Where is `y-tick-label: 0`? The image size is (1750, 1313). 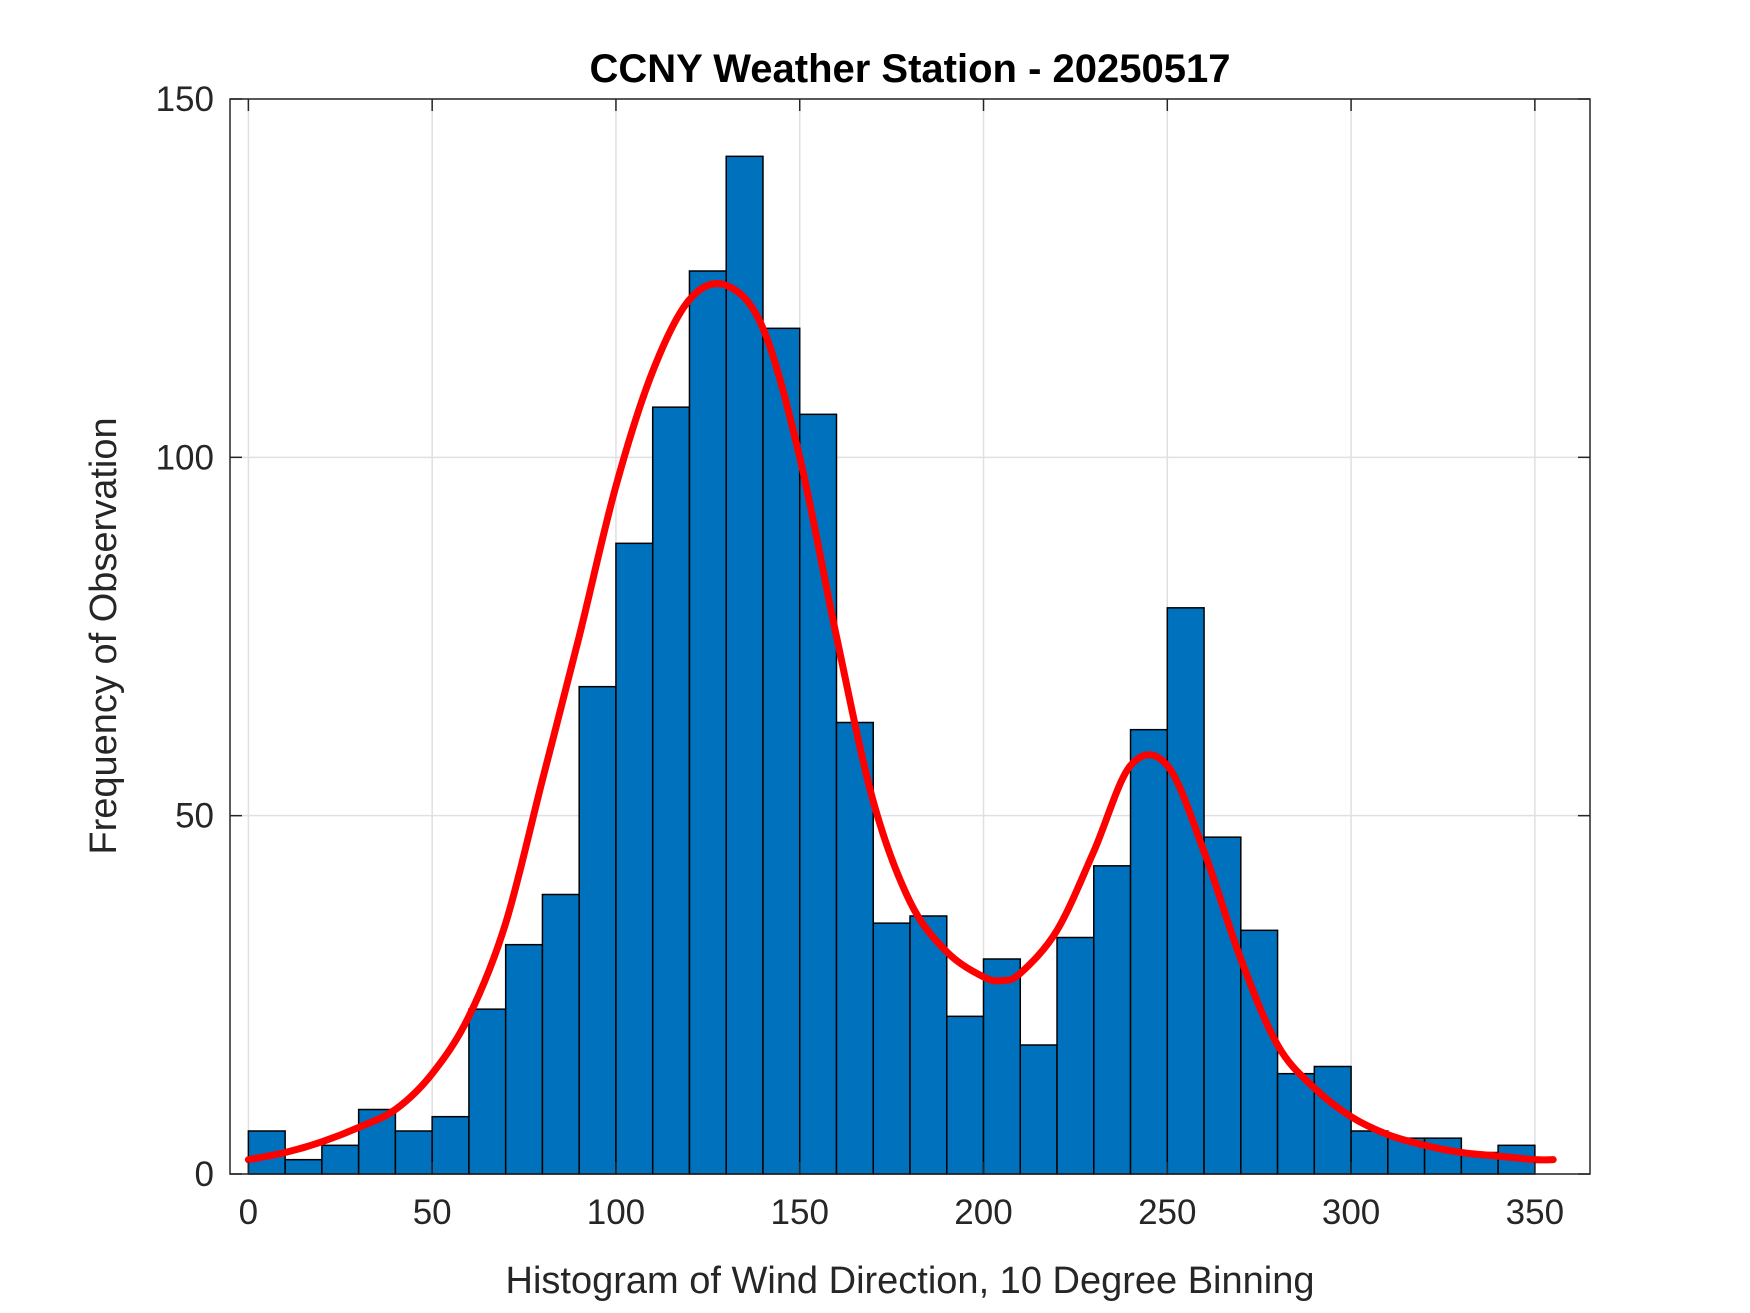
y-tick-label: 0 is located at coordinates (204, 1174).